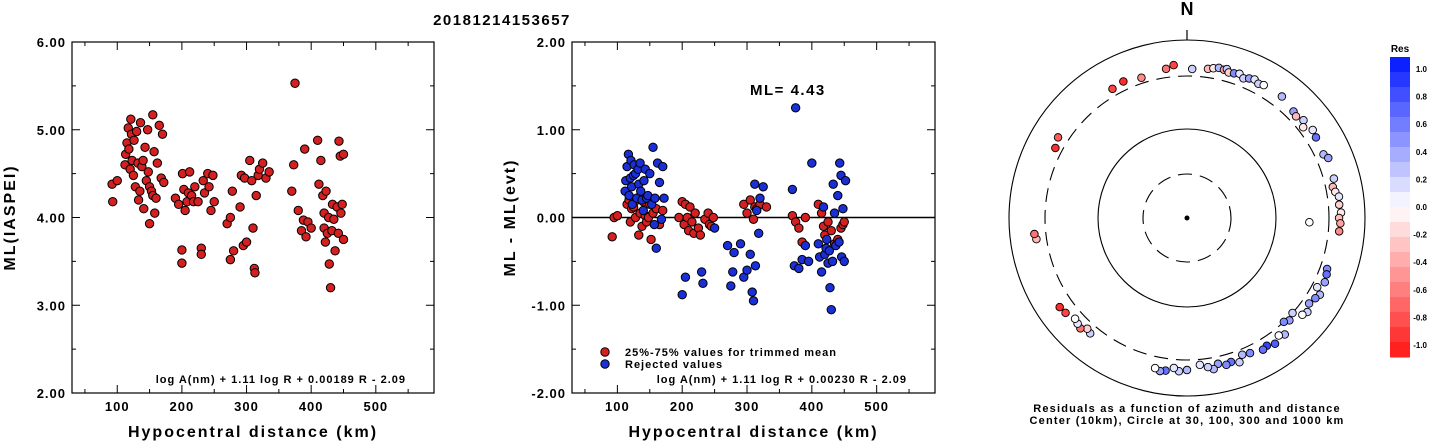  Describe the element at coordinates (51, 393) in the screenshot. I see `y-tick-label: 2.00` at that location.